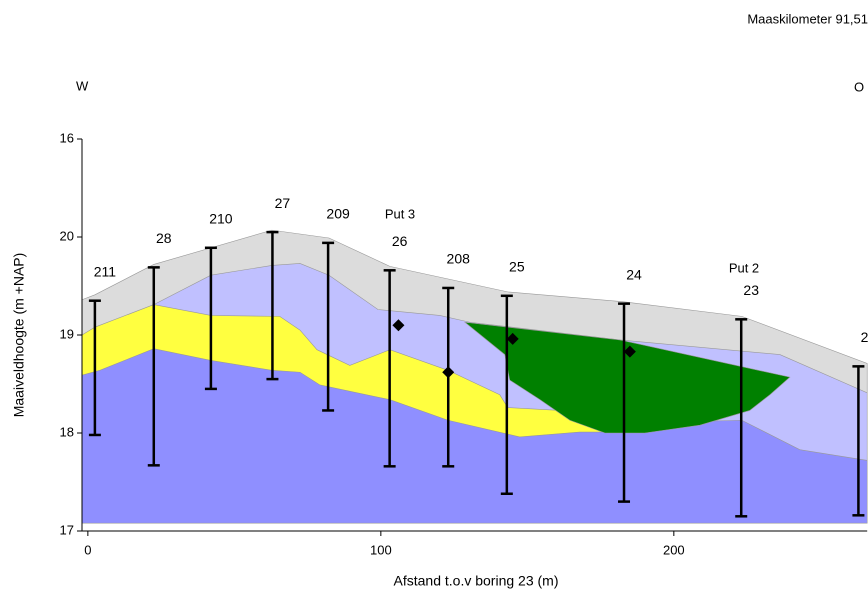  Describe the element at coordinates (400, 241) in the screenshot. I see `borehole-label: 26` at that location.